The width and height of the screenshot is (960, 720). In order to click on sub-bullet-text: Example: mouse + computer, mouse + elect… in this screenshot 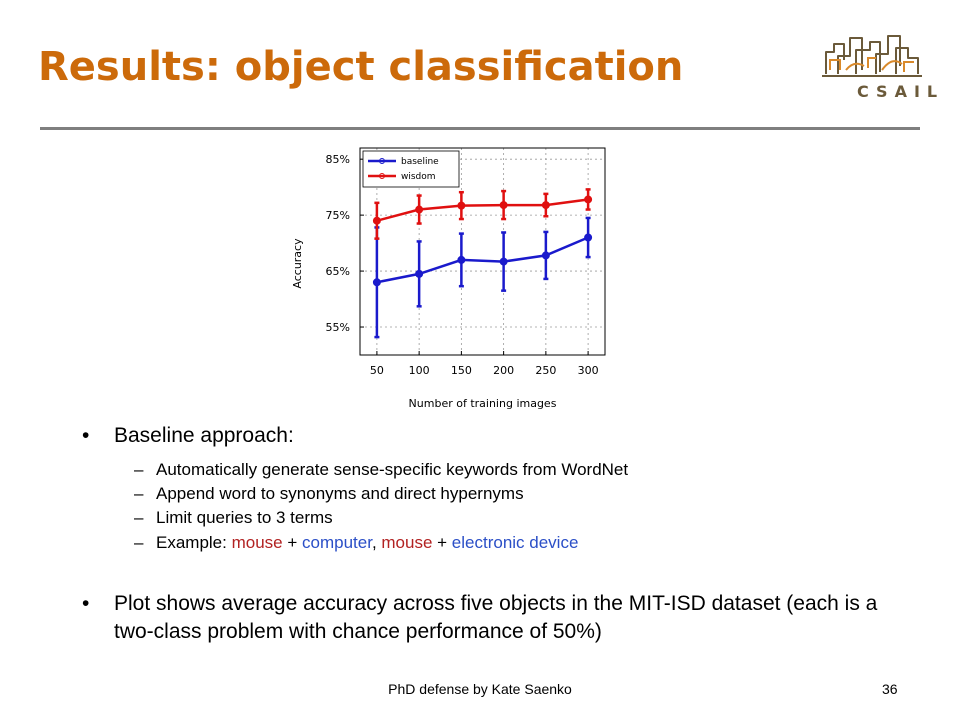, I will do `click(367, 543)`.